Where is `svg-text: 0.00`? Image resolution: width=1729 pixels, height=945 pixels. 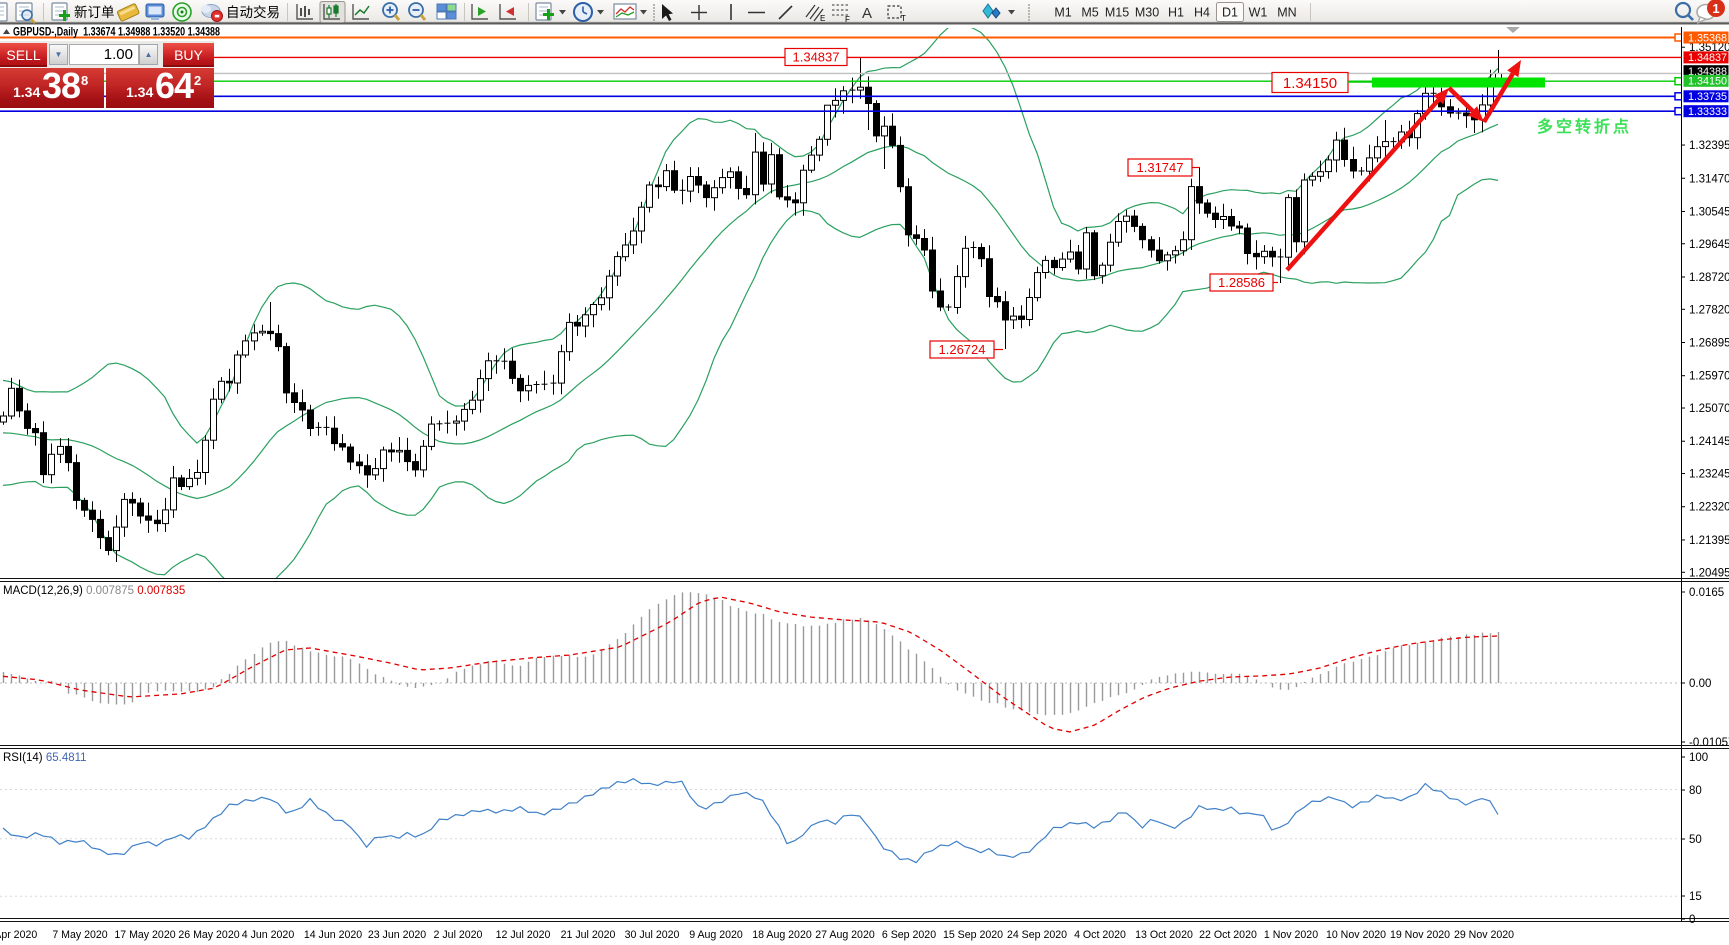
svg-text: 0.00 is located at coordinates (1700, 684).